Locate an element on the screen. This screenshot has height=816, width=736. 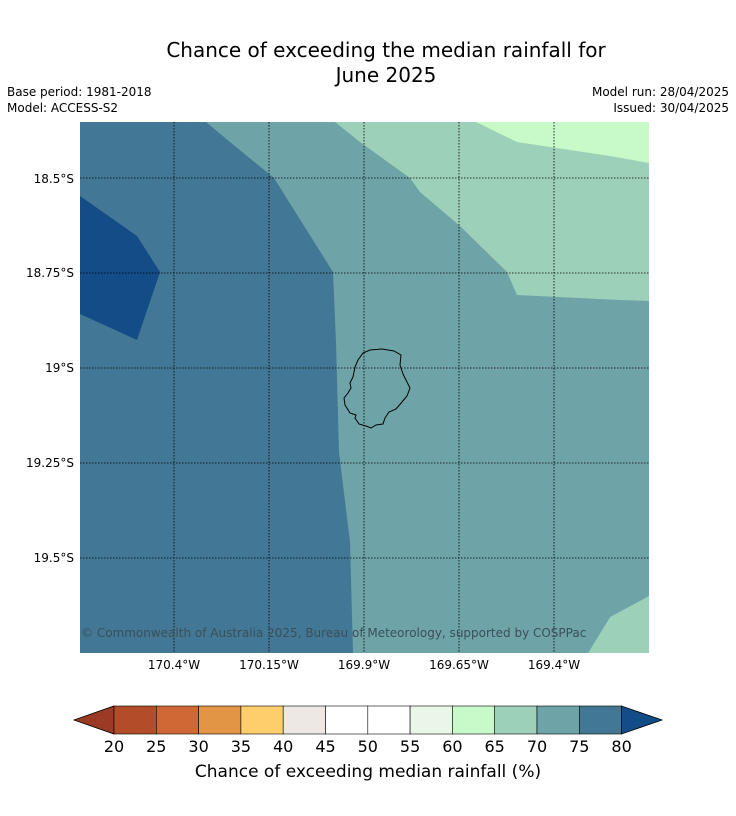
colorbar-tick-label: 40 is located at coordinates (283, 746).